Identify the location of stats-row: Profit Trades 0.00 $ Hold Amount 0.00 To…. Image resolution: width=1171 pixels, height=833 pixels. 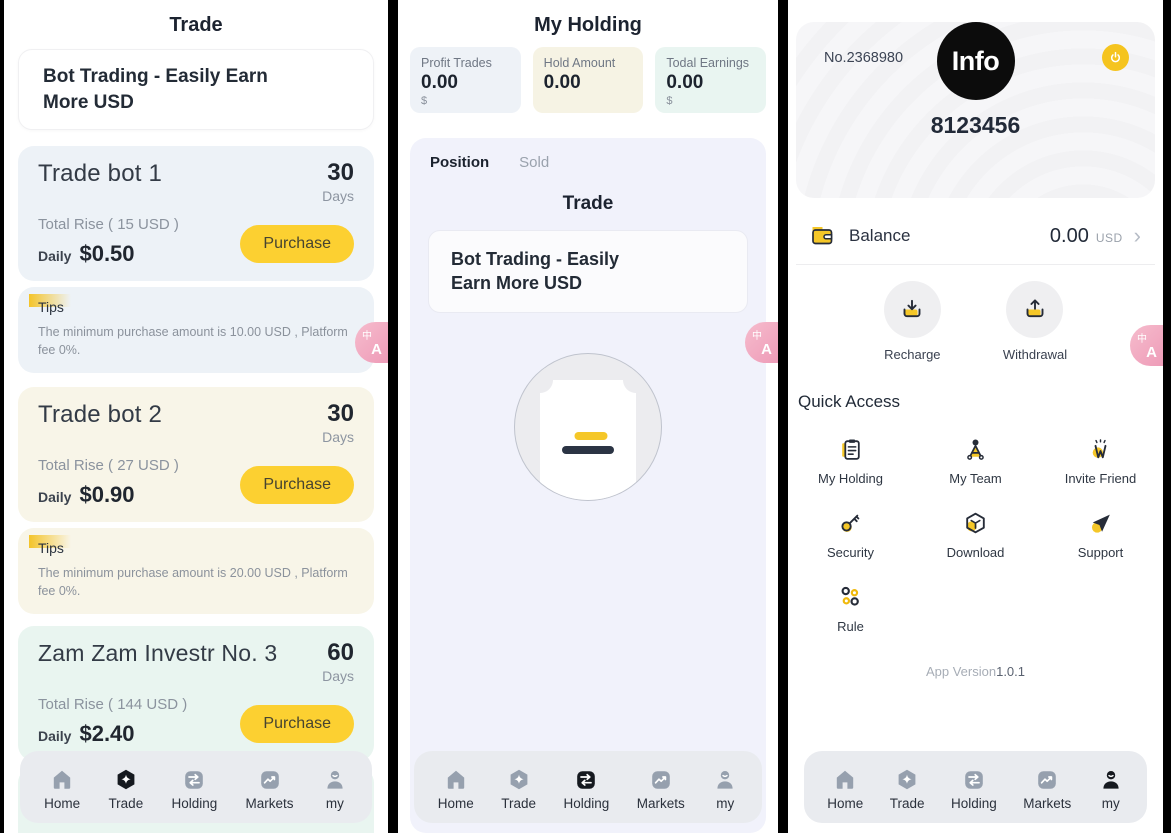
(588, 80).